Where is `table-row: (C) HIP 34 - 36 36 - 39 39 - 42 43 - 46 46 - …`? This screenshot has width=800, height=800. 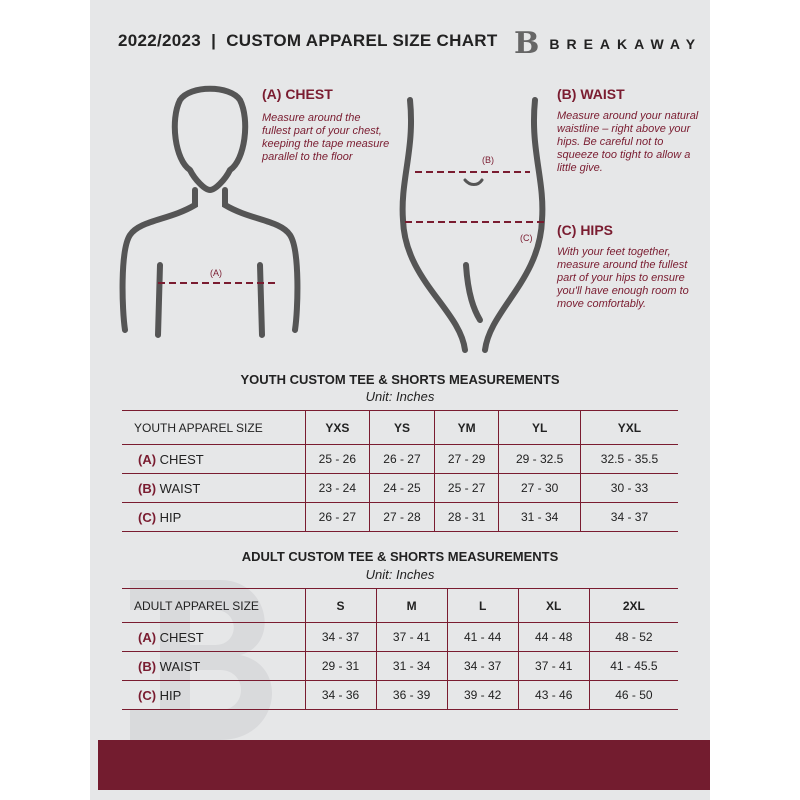
table-row: (C) HIP 34 - 36 36 - 39 39 - 42 43 - 46 46 - … is located at coordinates (400, 695).